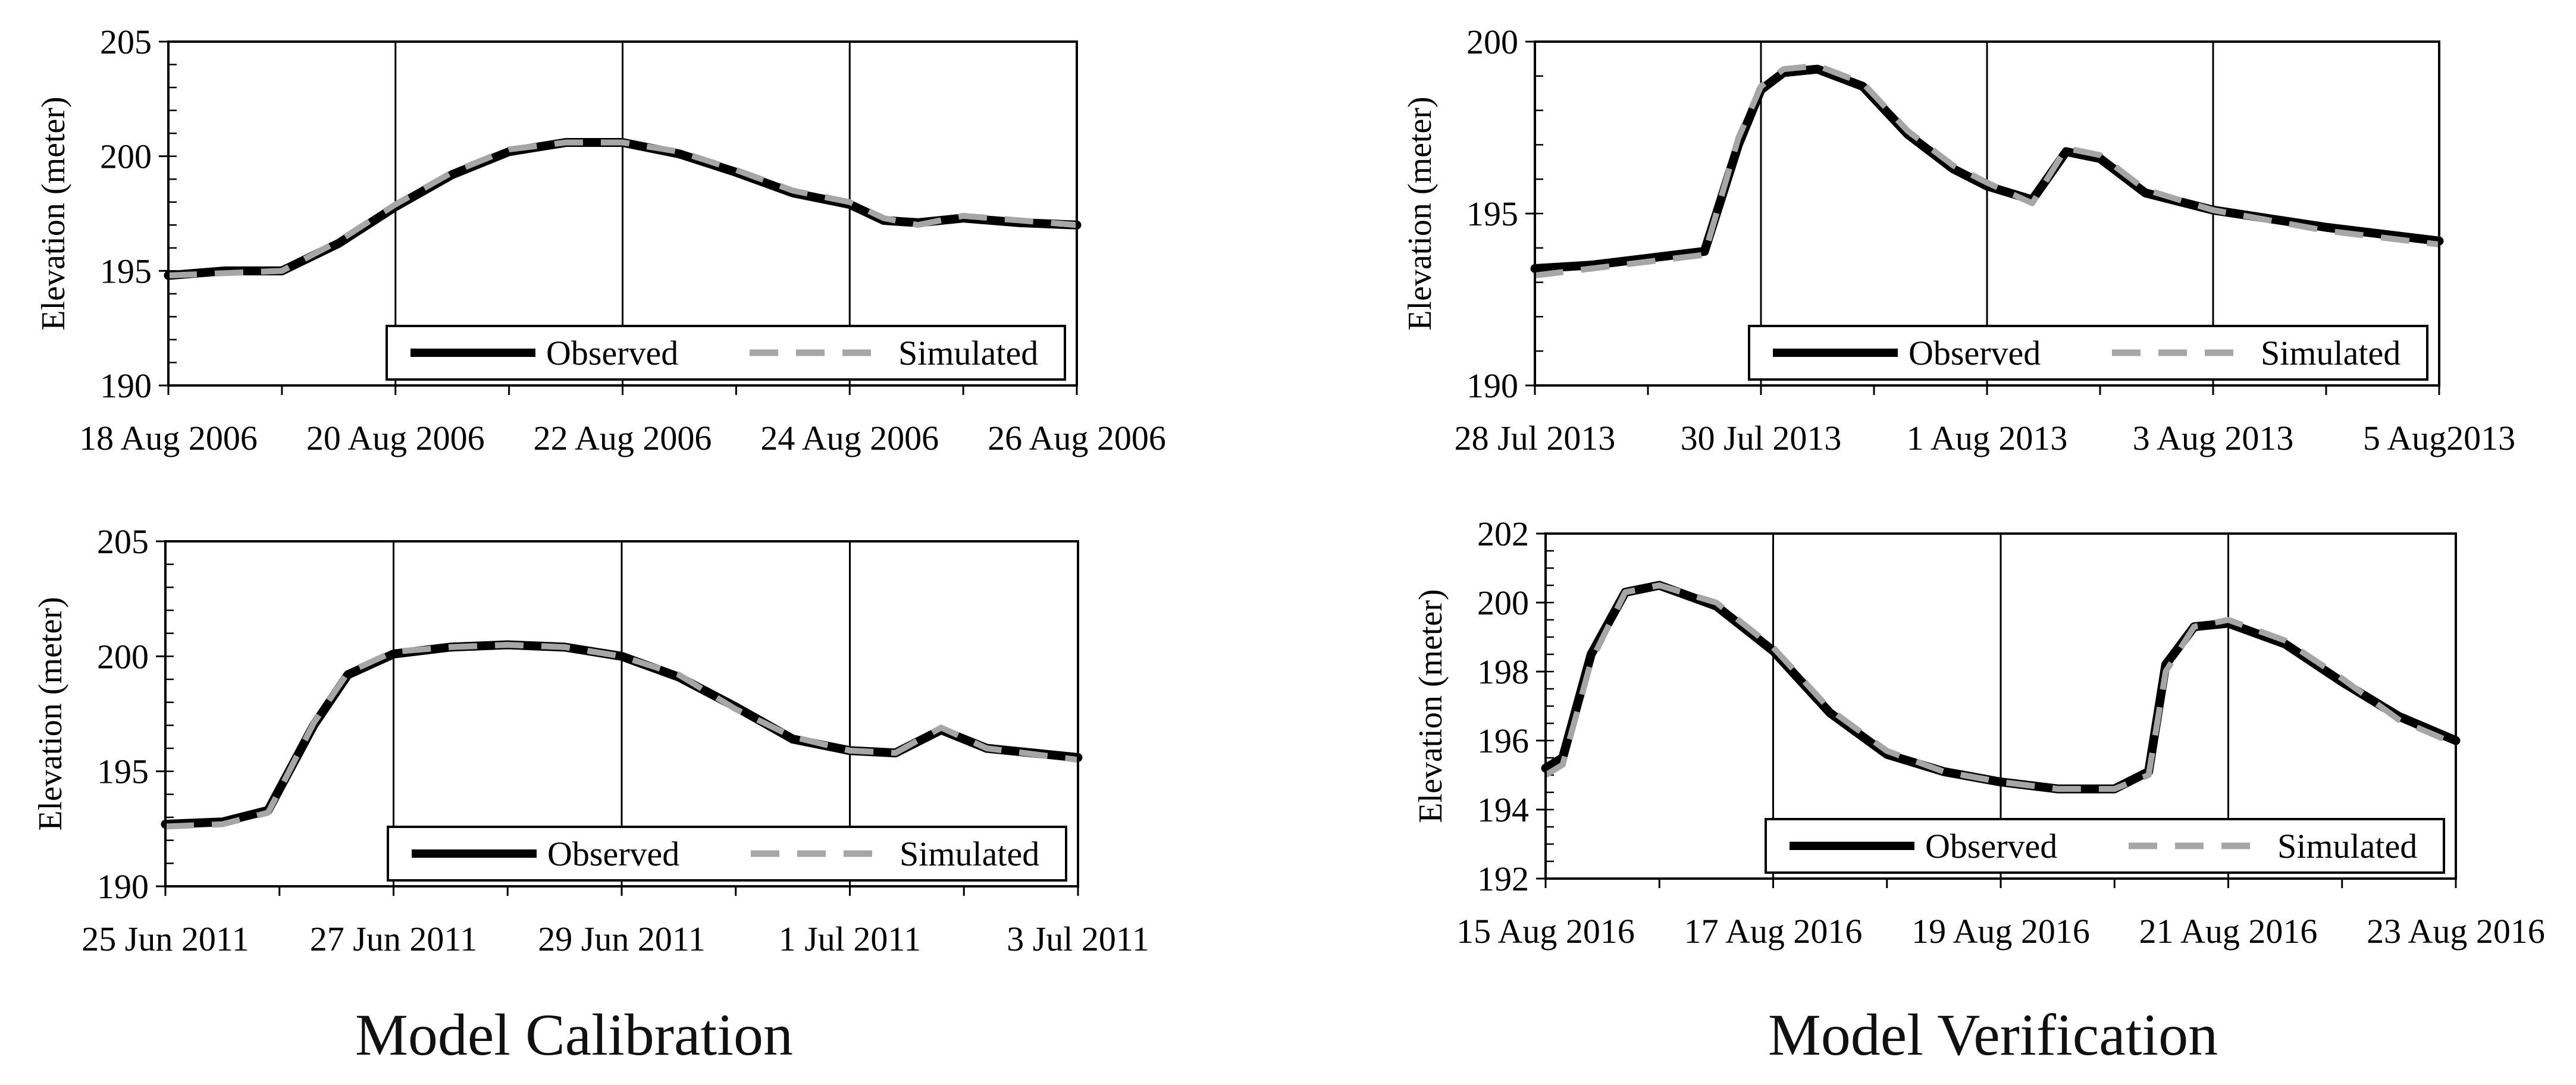  What do you see at coordinates (395, 438) in the screenshot?
I see `x-tick-label: 20 Aug 2006` at bounding box center [395, 438].